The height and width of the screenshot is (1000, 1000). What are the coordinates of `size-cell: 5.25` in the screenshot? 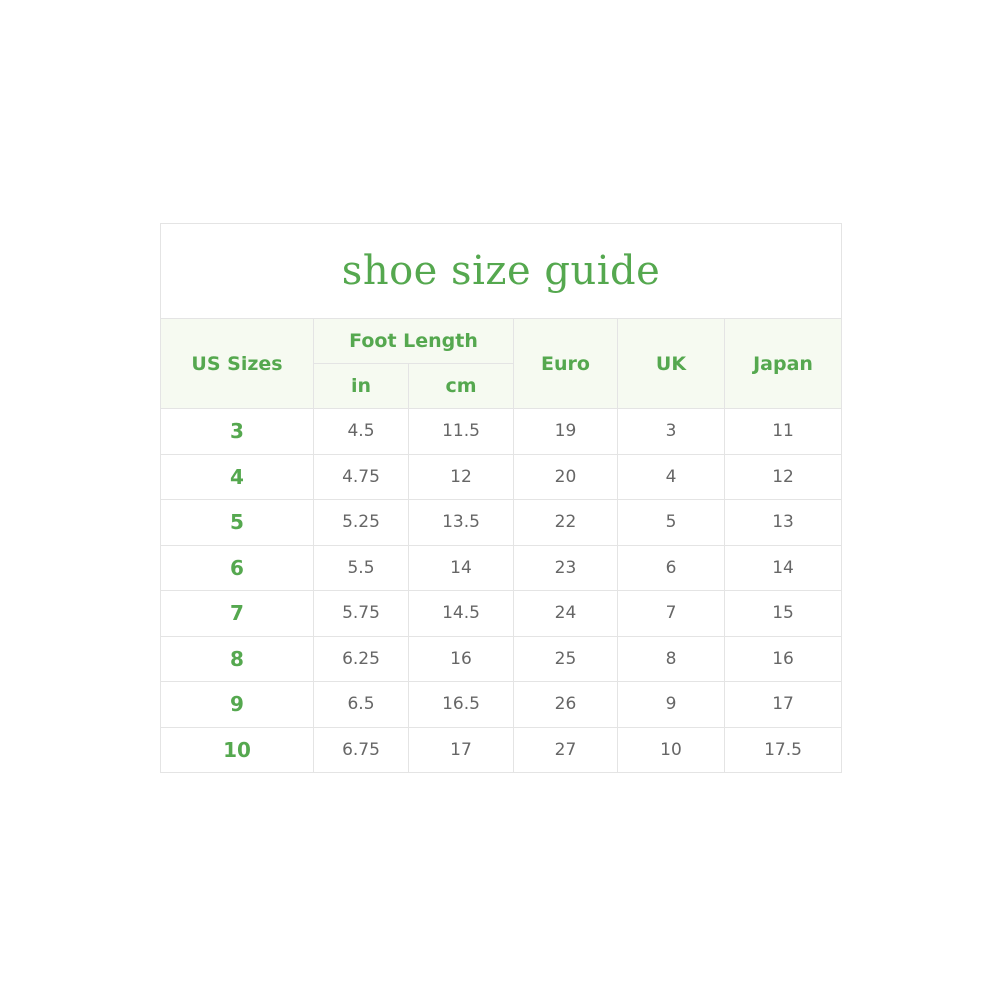 It's located at (361, 522).